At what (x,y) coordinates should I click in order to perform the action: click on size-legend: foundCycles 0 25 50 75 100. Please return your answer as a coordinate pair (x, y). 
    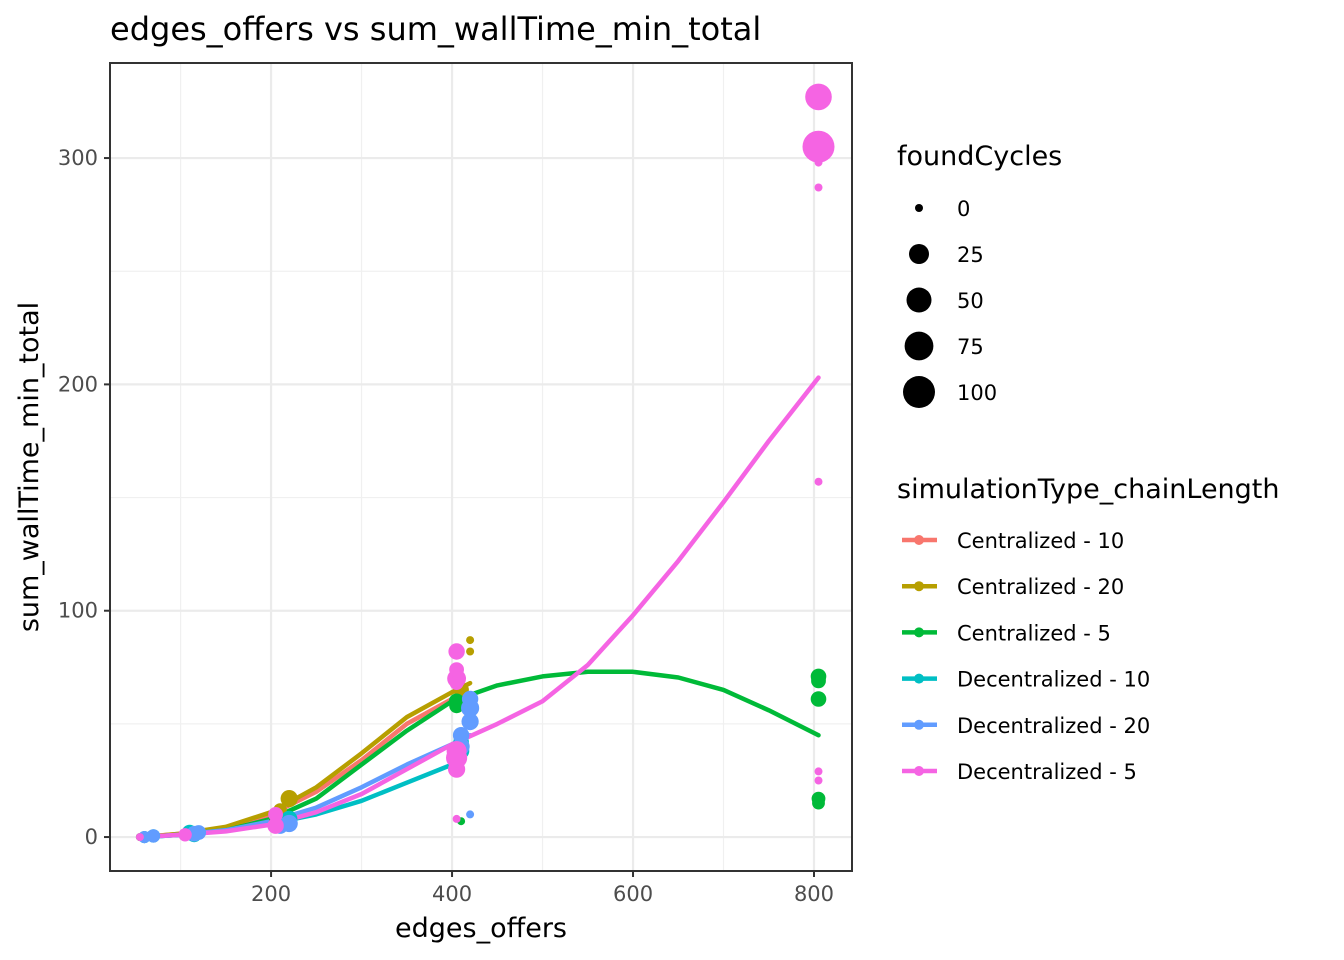
    Looking at the image, I should click on (979, 274).